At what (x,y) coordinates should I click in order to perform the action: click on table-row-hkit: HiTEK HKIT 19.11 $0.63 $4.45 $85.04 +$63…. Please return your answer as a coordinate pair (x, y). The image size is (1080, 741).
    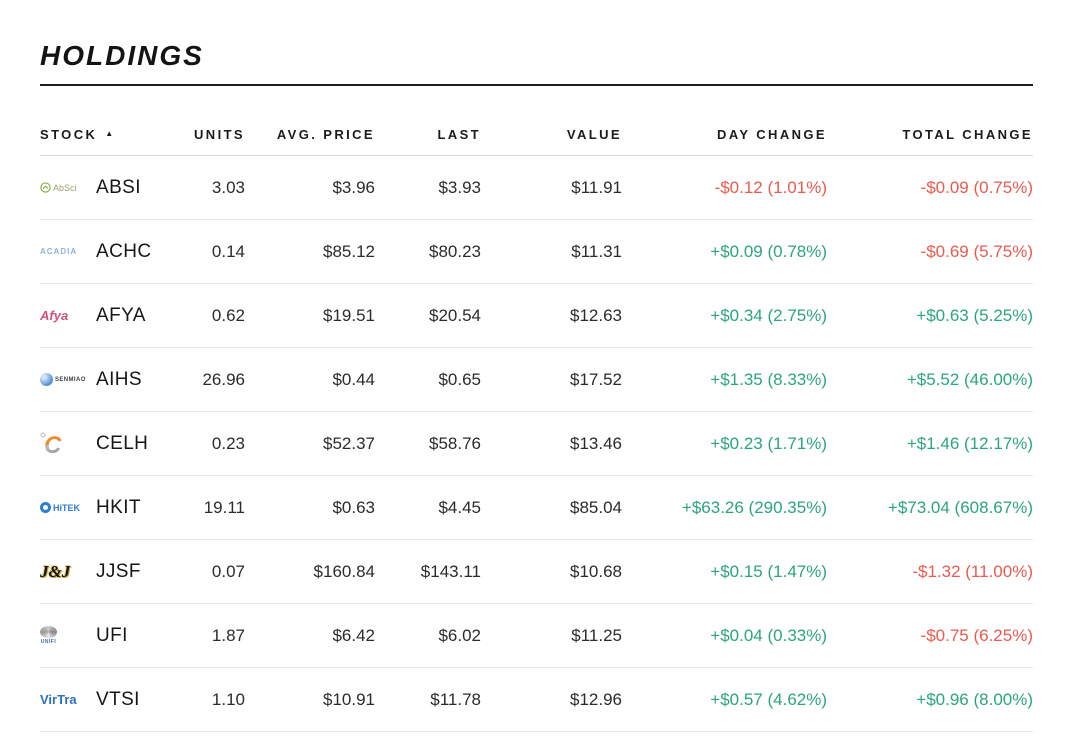
    Looking at the image, I should click on (536, 508).